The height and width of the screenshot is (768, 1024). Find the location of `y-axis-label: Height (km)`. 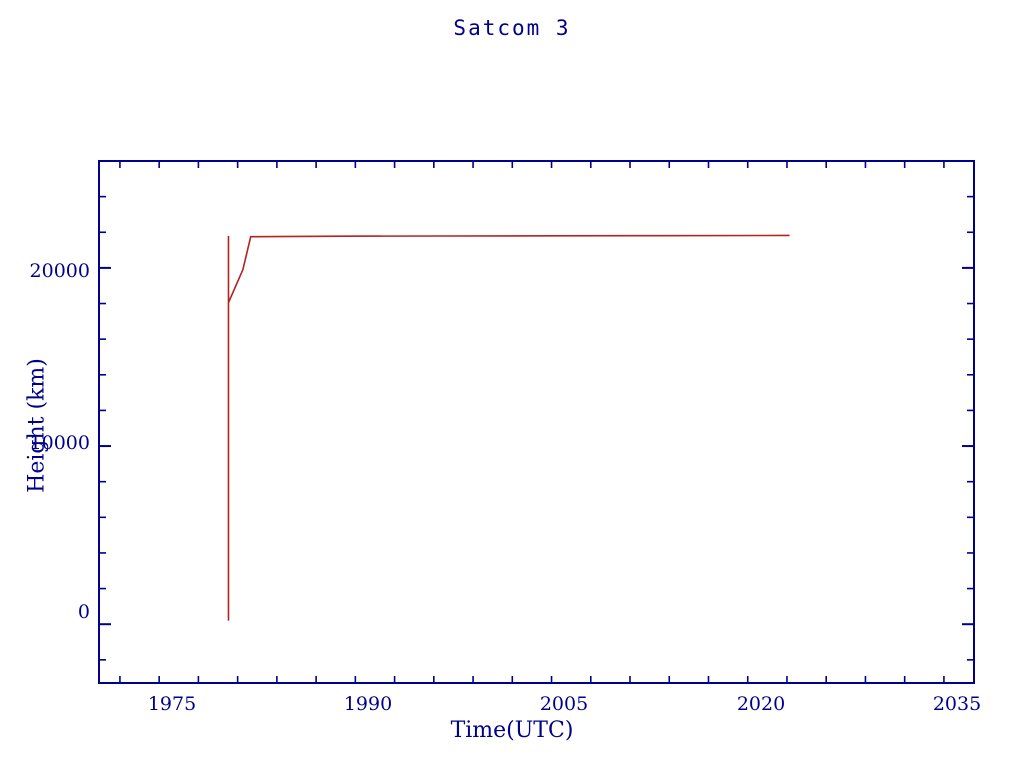

y-axis-label: Height (km) is located at coordinates (37, 425).